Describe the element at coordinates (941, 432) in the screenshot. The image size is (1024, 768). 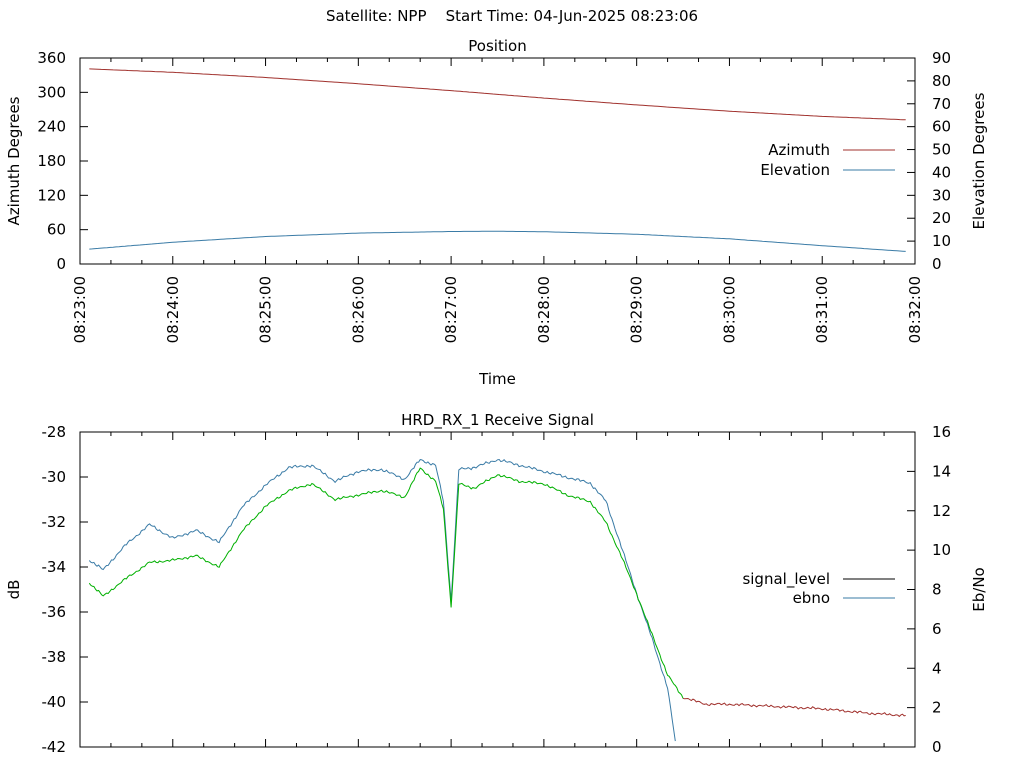
I see `receive-signal-y2-tick-label: 16` at that location.